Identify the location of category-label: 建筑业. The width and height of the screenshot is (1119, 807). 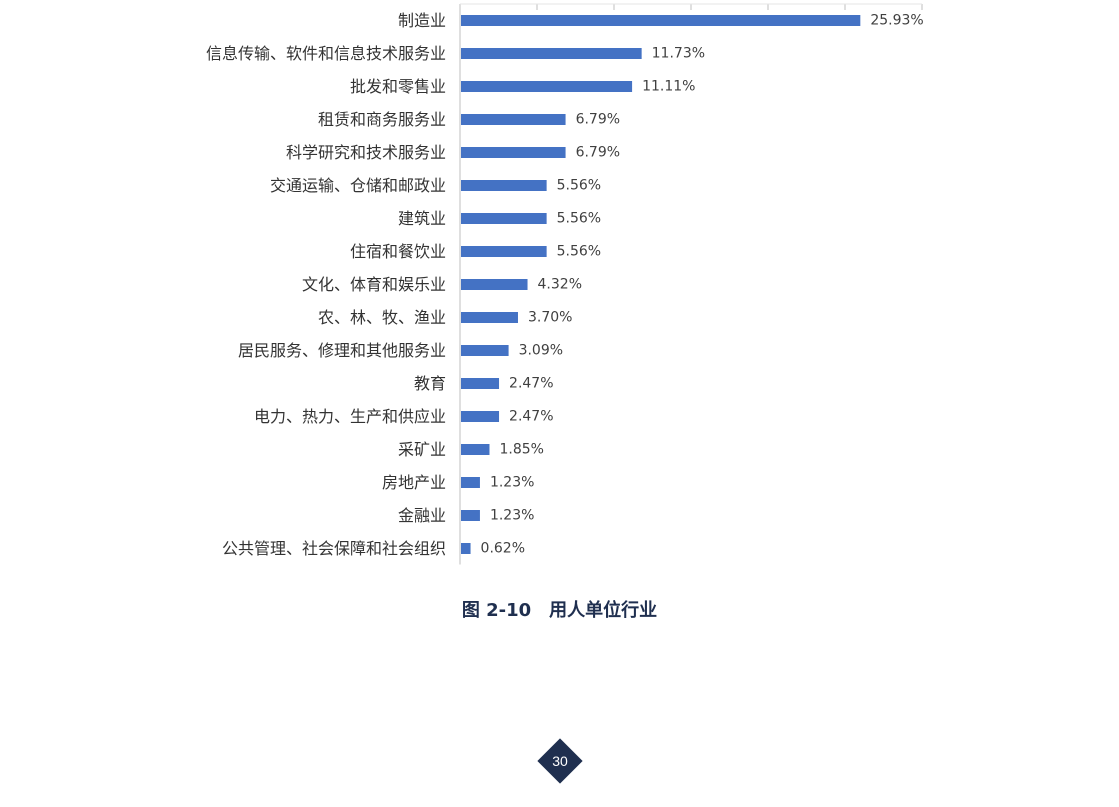
(422, 218).